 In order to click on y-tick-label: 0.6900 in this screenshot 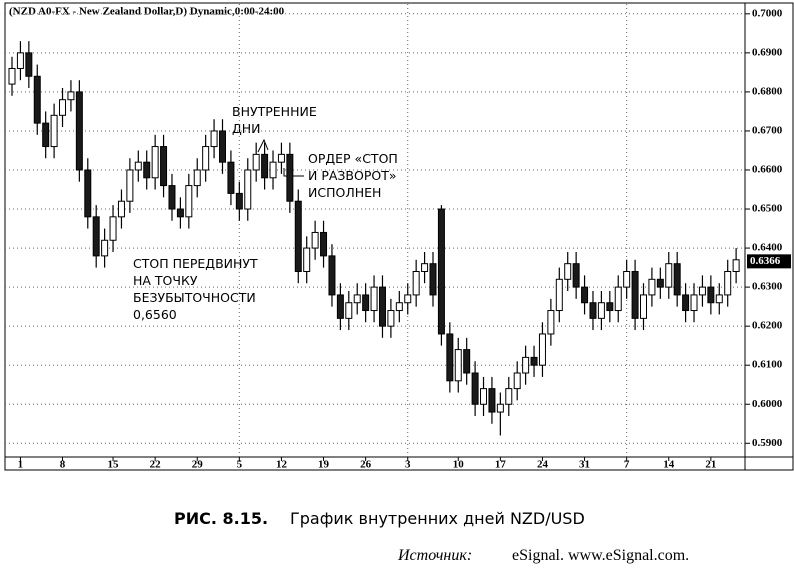, I will do `click(767, 52)`.